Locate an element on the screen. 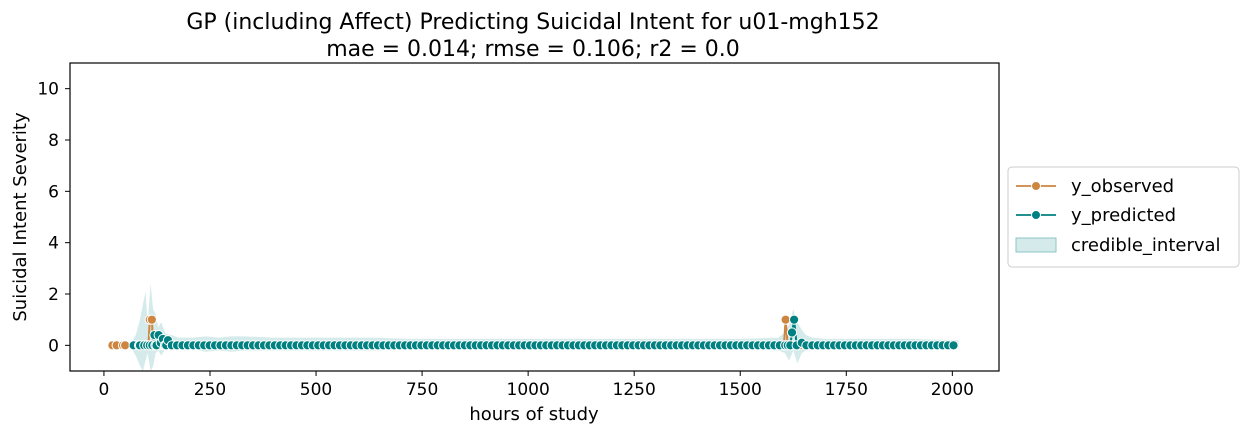 Image resolution: width=1251 pixels, height=434 pixels. legend-predicted-label: y_predicted is located at coordinates (1123, 215).